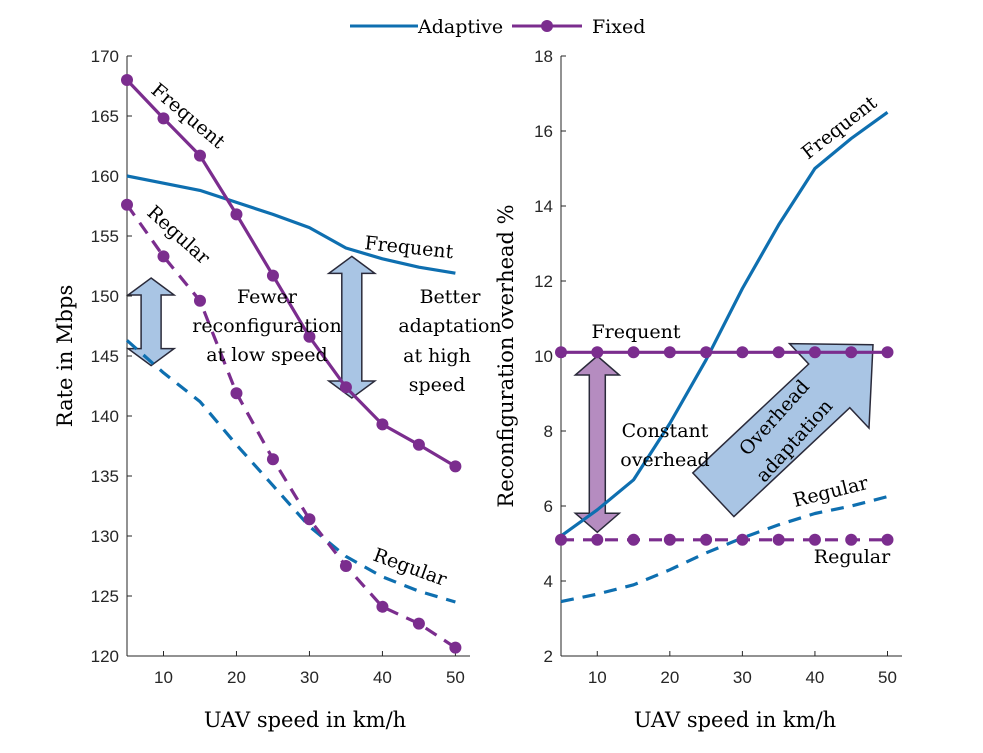  What do you see at coordinates (635, 332) in the screenshot?
I see `annotation-r-fixed-frequent: Frequent` at bounding box center [635, 332].